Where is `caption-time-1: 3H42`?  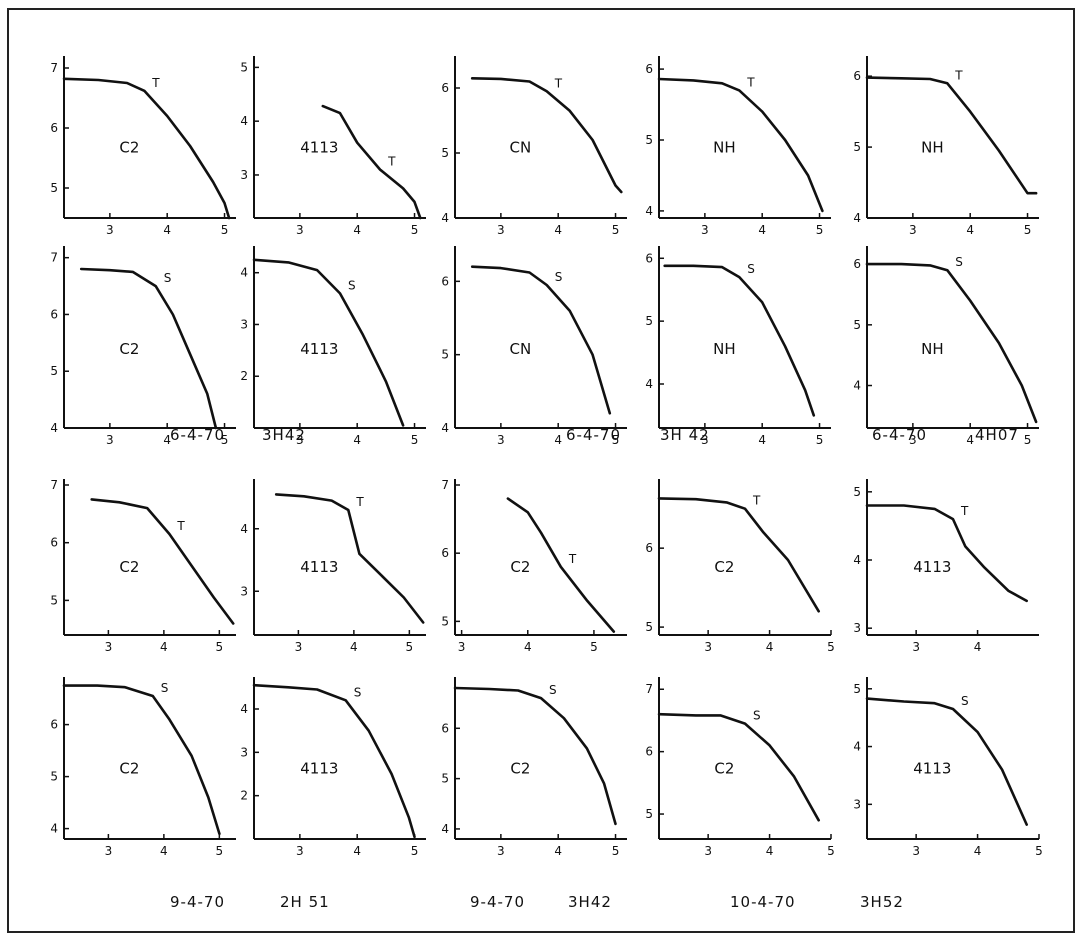
caption-time-1: 3H42 is located at coordinates (284, 435).